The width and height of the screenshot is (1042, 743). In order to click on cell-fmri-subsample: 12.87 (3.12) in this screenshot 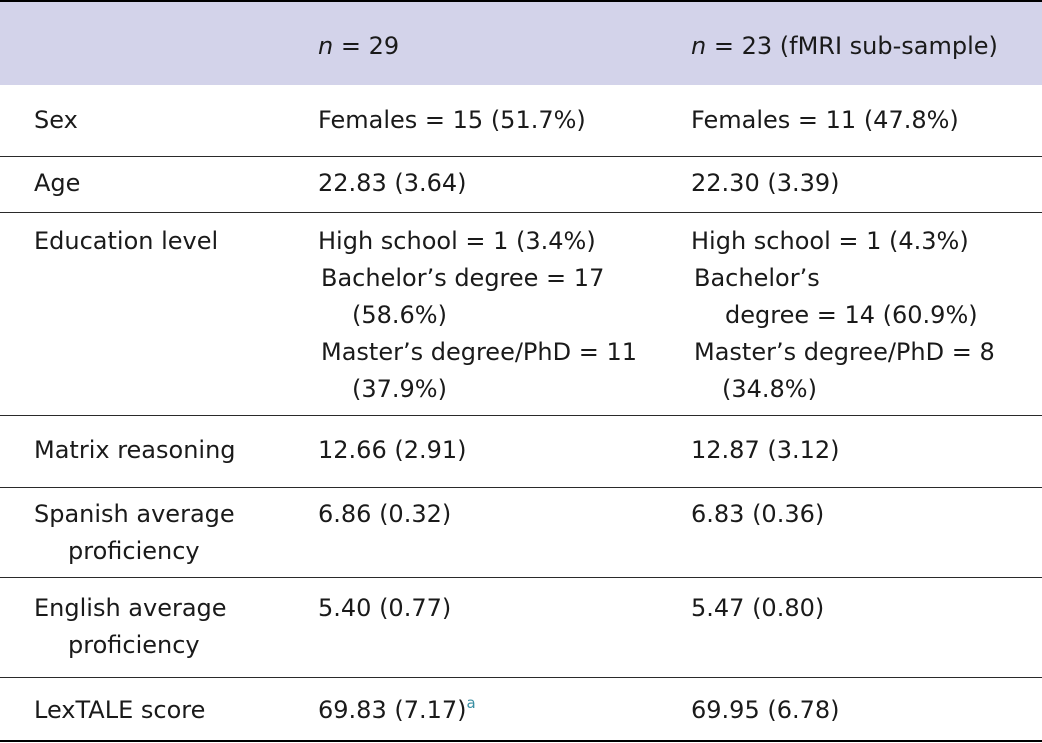, I will do `click(765, 450)`.